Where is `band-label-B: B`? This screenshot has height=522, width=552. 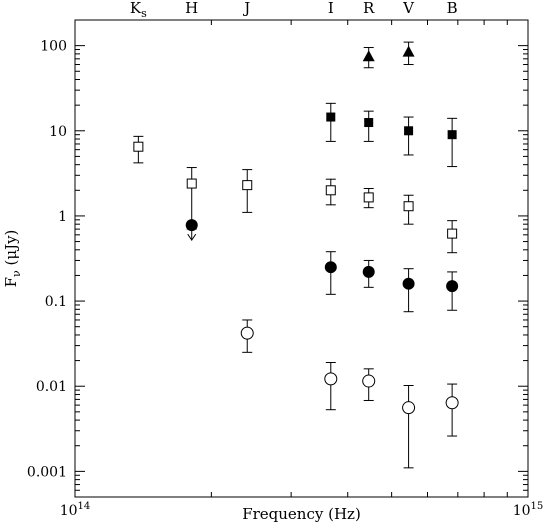
band-label-B: B is located at coordinates (452, 8).